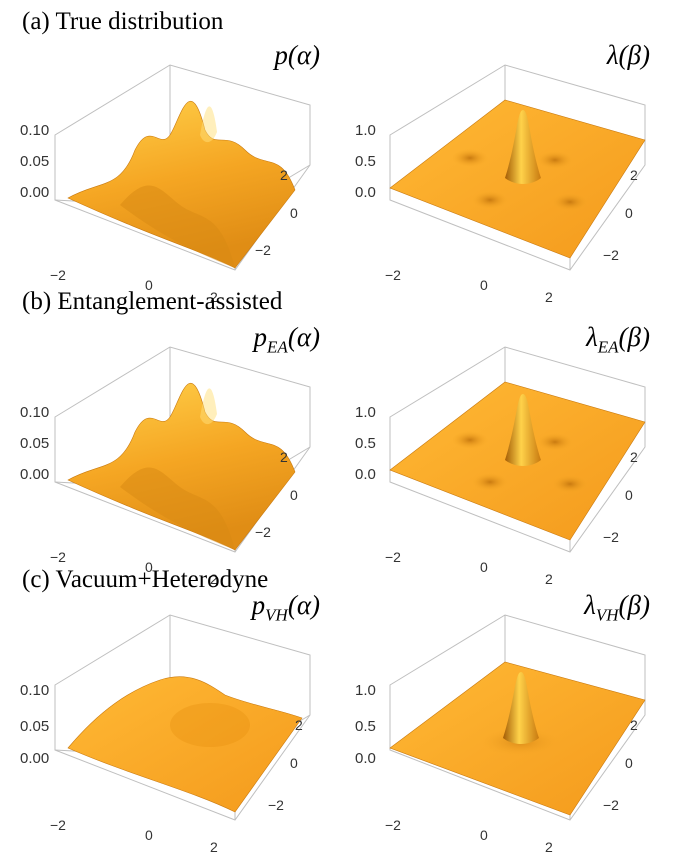 This screenshot has width=681, height=860. Describe the element at coordinates (628, 55) in the screenshot. I see `function-label: λ(β)` at that location.